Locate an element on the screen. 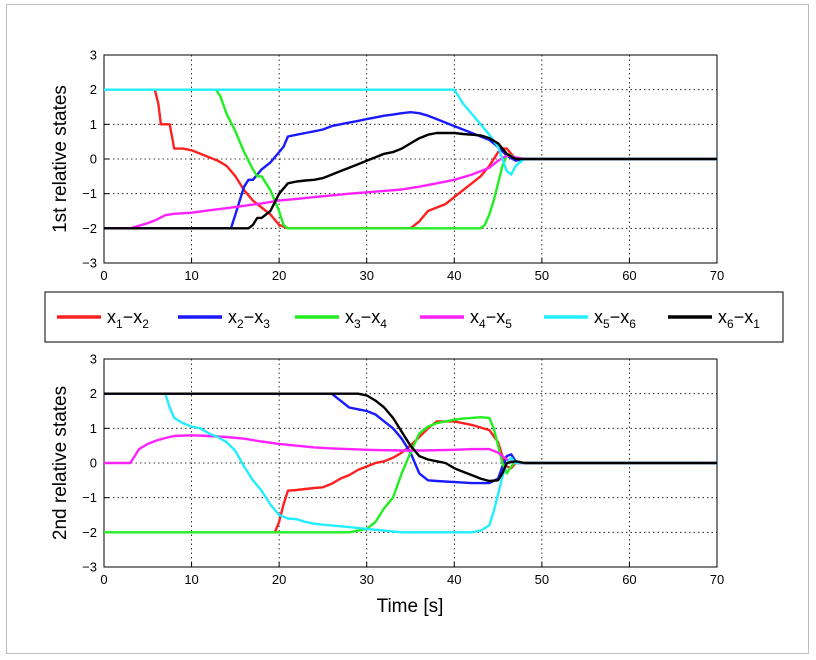 The height and width of the screenshot is (660, 816). top-x-tick-label: 60 is located at coordinates (629, 275).